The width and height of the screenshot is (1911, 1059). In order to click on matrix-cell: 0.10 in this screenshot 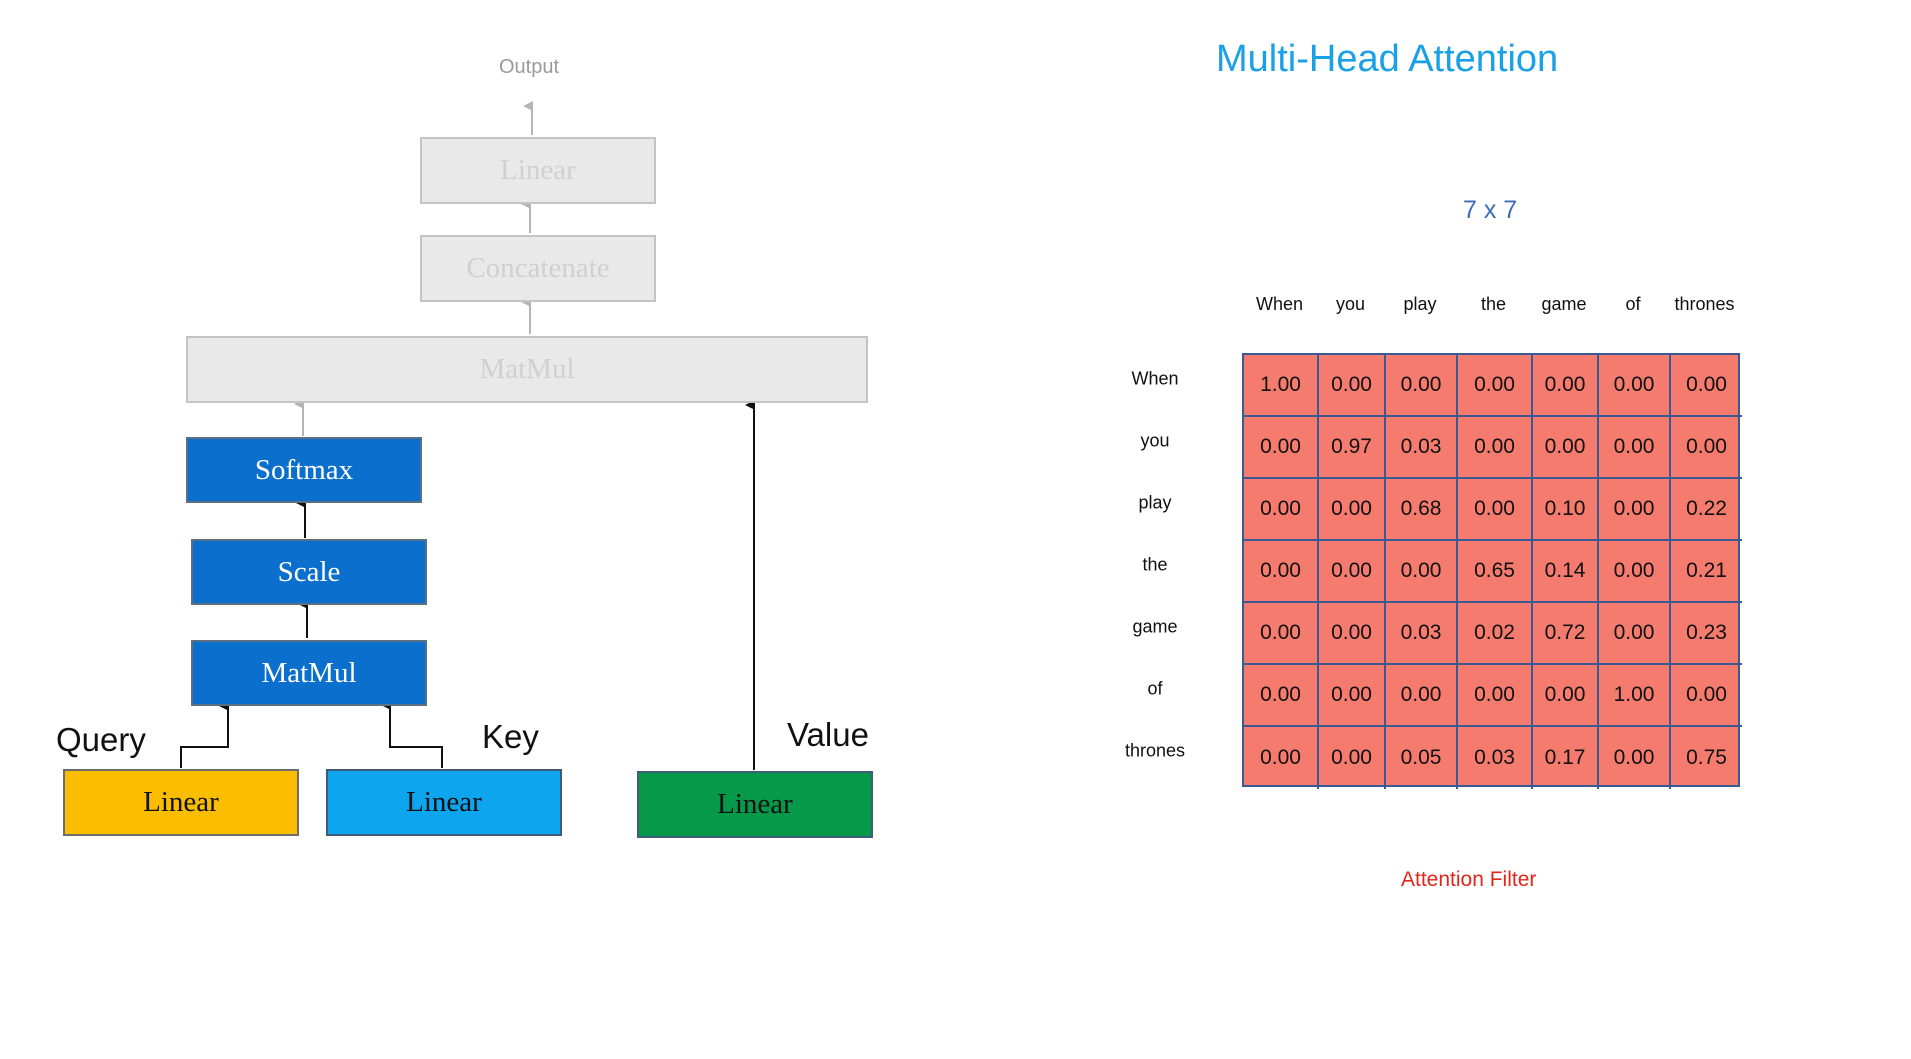, I will do `click(1566, 510)`.